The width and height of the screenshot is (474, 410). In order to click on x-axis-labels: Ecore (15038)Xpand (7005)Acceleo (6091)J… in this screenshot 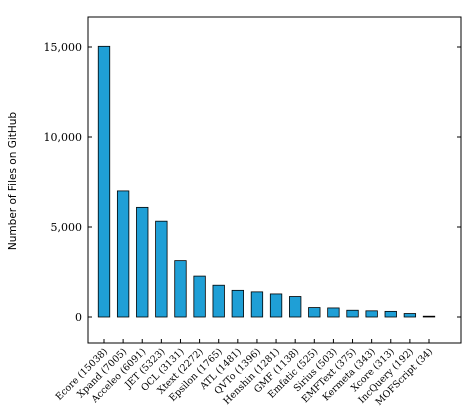, I will do `click(244, 373)`.